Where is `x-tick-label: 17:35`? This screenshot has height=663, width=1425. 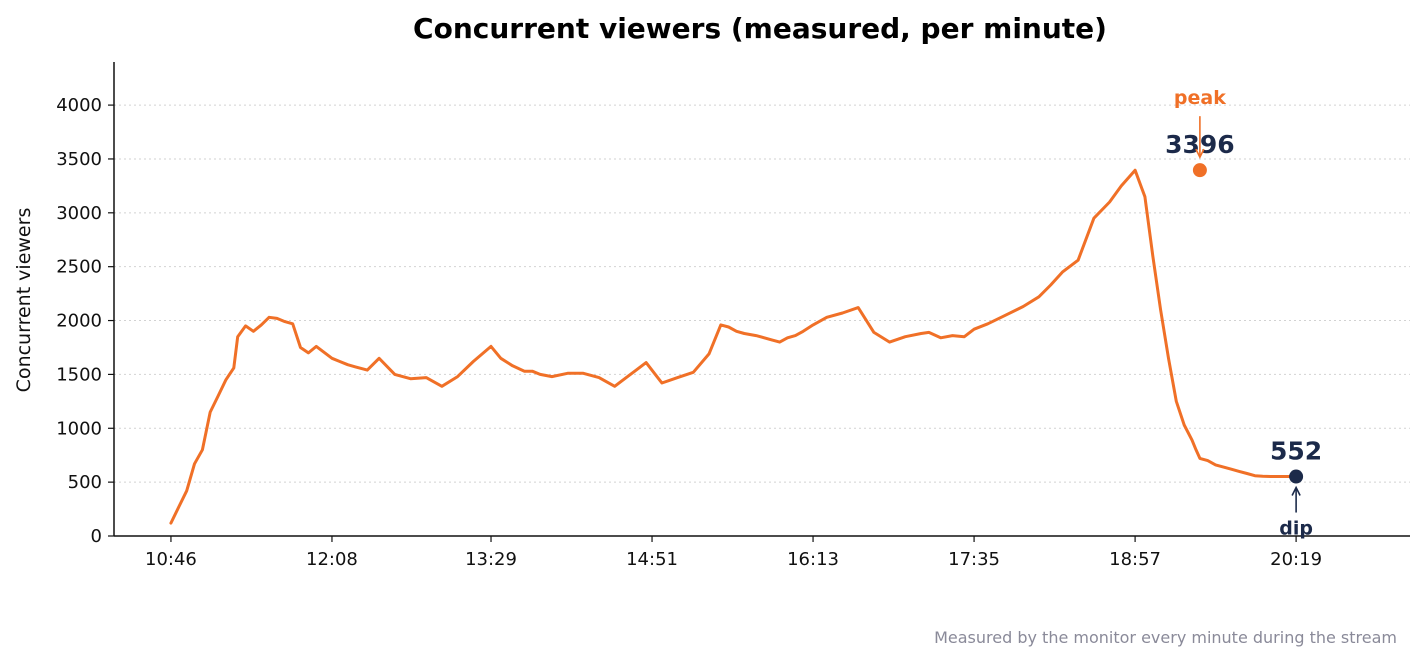 x-tick-label: 17:35 is located at coordinates (974, 559).